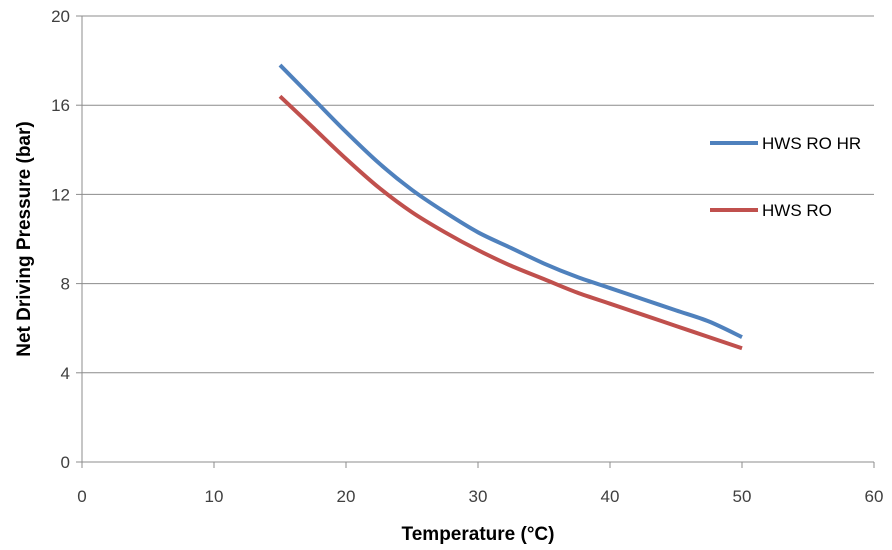 Image resolution: width=892 pixels, height=550 pixels. What do you see at coordinates (60, 16) in the screenshot?
I see `y-tick-label-5: 20` at bounding box center [60, 16].